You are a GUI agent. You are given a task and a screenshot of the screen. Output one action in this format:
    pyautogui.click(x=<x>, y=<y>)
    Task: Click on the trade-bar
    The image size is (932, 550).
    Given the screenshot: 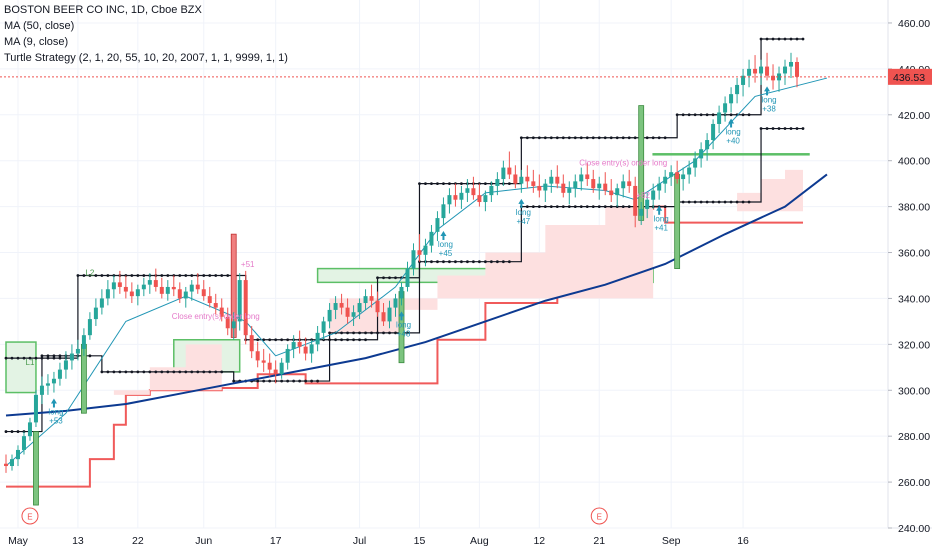 What is the action you would take?
    pyautogui.click(x=36, y=468)
    